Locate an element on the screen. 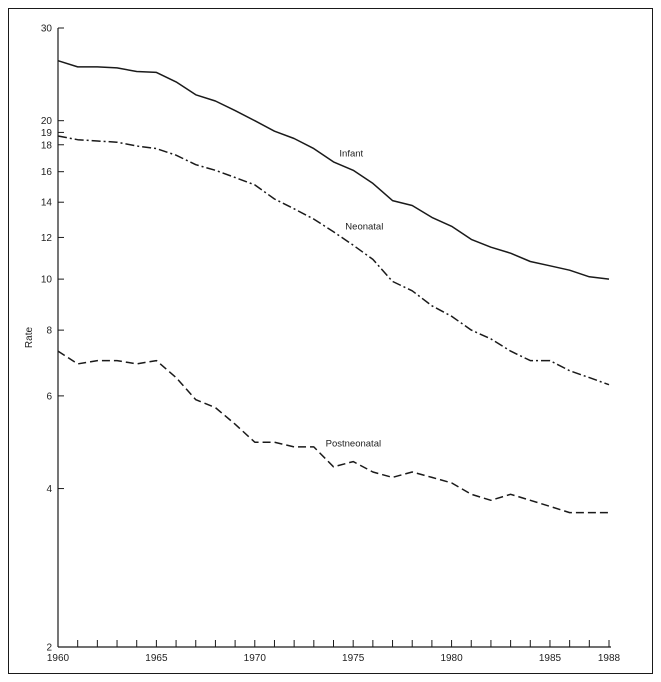 This screenshot has height=682, width=661. y-tick-label: 20 is located at coordinates (47, 121).